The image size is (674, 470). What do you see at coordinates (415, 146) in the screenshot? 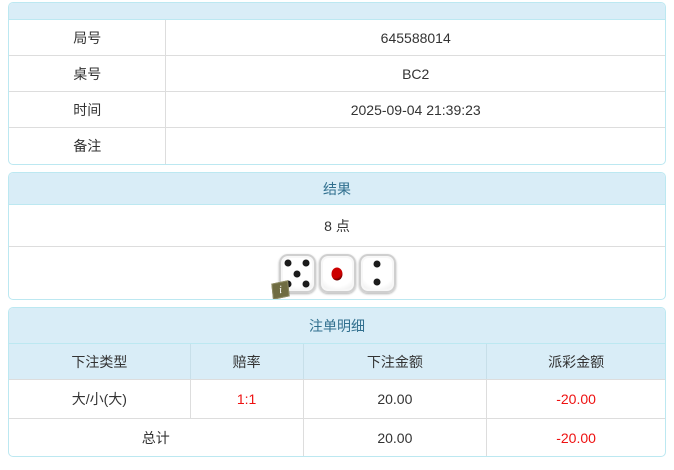
I see `remark-value` at bounding box center [415, 146].